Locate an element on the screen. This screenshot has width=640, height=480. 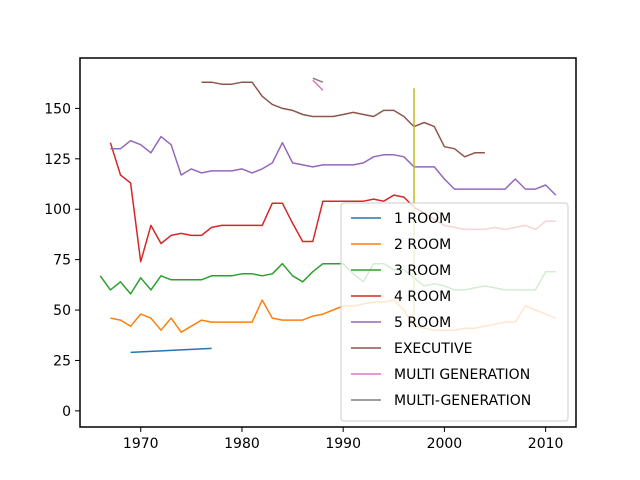
series-line-5-room is located at coordinates (333, 165).